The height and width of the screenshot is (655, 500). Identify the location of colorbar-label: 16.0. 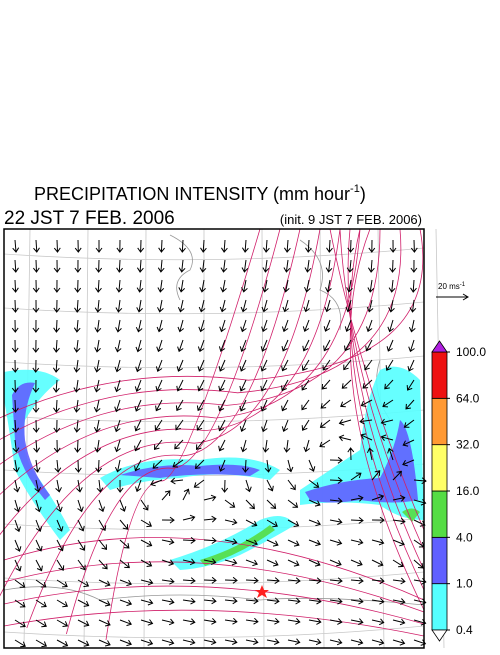
(468, 491).